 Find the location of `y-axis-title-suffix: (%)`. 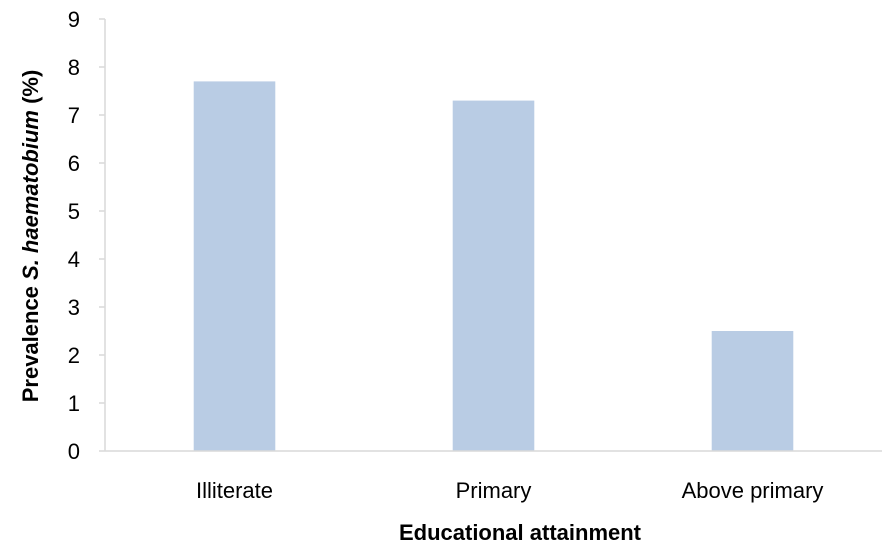

y-axis-title-suffix: (%) is located at coordinates (30, 90).